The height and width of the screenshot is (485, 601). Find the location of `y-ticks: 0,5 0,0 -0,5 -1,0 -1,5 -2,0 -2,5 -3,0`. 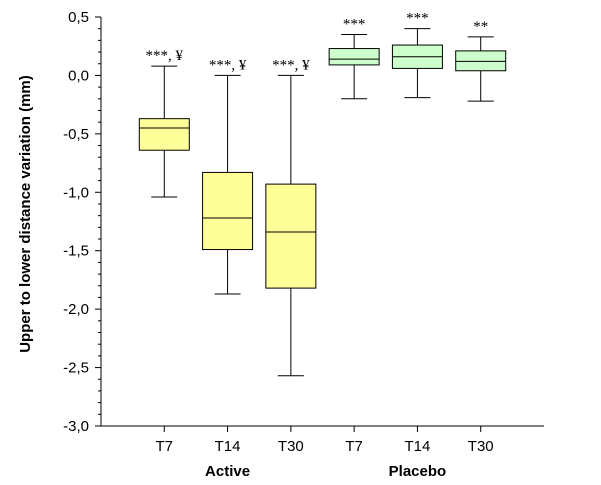

y-ticks: 0,5 0,0 -0,5 -1,0 -1,5 -2,0 -2,5 -3,0 is located at coordinates (82, 222).